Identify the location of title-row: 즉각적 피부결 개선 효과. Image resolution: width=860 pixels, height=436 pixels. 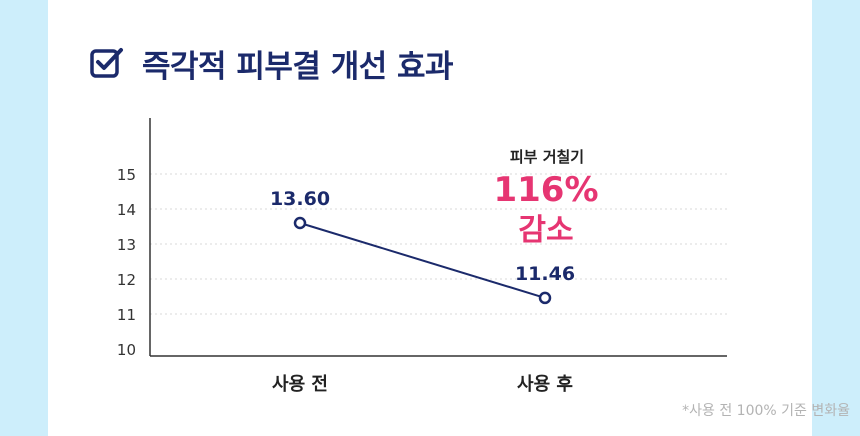
(272, 63).